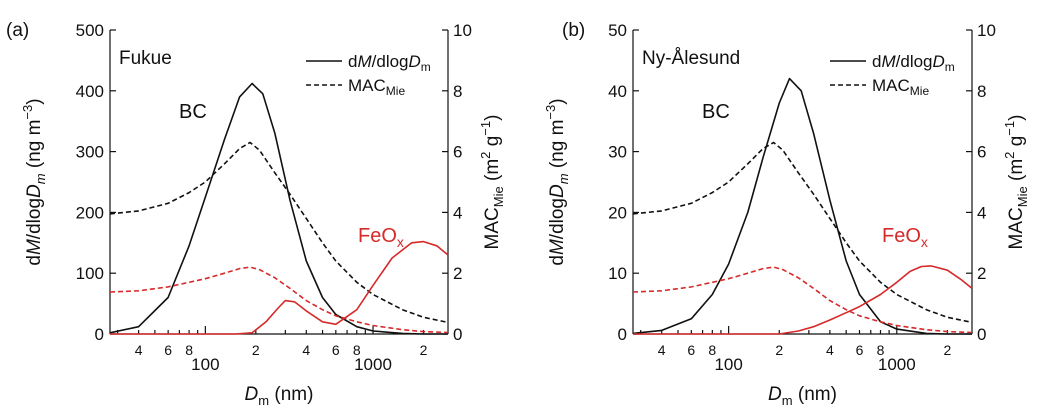  I want to click on panel-label: (b), so click(573, 30).